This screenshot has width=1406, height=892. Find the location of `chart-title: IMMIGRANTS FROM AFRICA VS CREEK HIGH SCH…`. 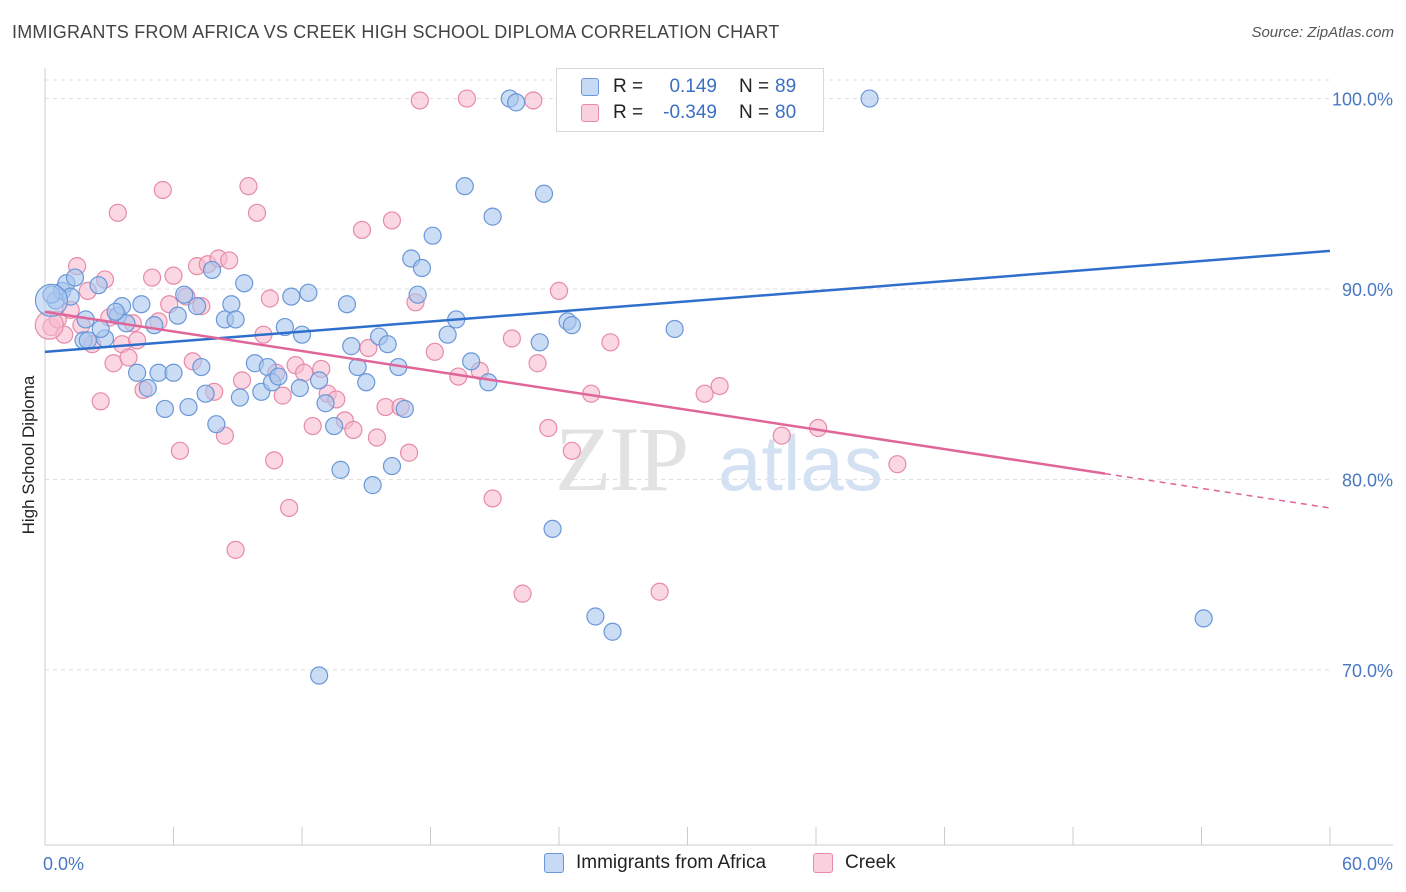

chart-title: IMMIGRANTS FROM AFRICA VS CREEK HIGH SCH… is located at coordinates (396, 32).